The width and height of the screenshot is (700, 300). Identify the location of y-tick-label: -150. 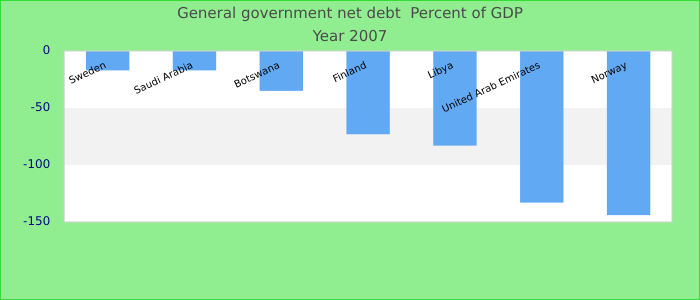
(36, 221).